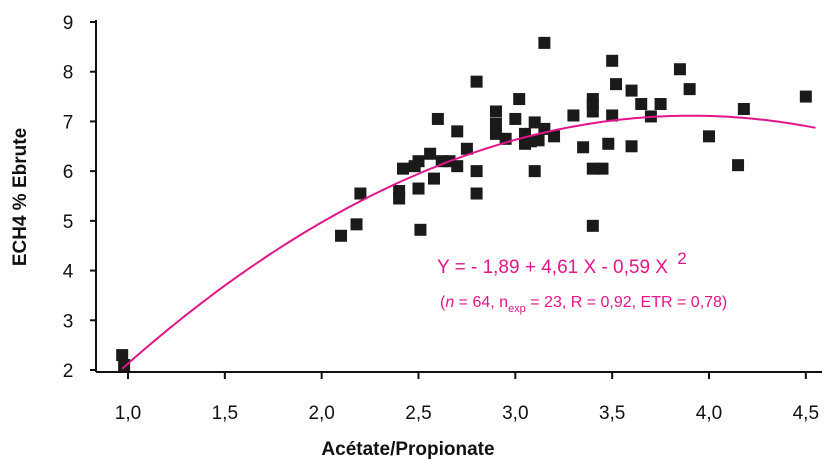 Image resolution: width=826 pixels, height=459 pixels. What do you see at coordinates (626, 302) in the screenshot?
I see `stats-end: = 23, R = 0,92, ETR = 0,78)` at bounding box center [626, 302].